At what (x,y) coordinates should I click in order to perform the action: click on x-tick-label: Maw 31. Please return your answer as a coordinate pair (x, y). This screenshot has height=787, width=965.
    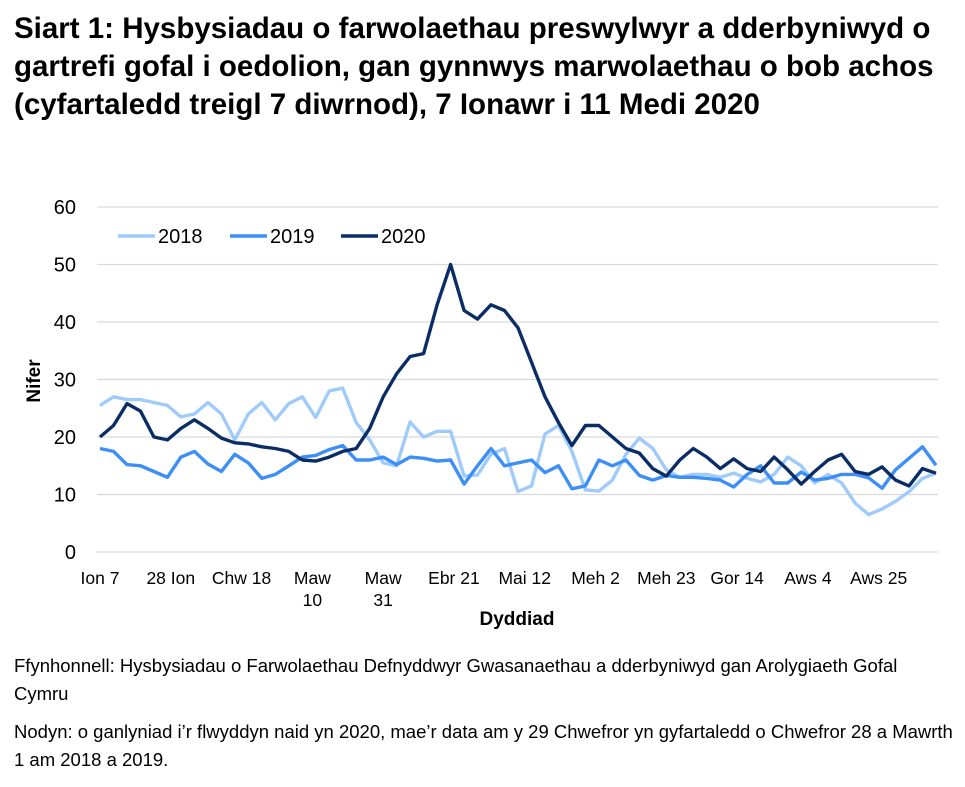
    Looking at the image, I should click on (383, 589).